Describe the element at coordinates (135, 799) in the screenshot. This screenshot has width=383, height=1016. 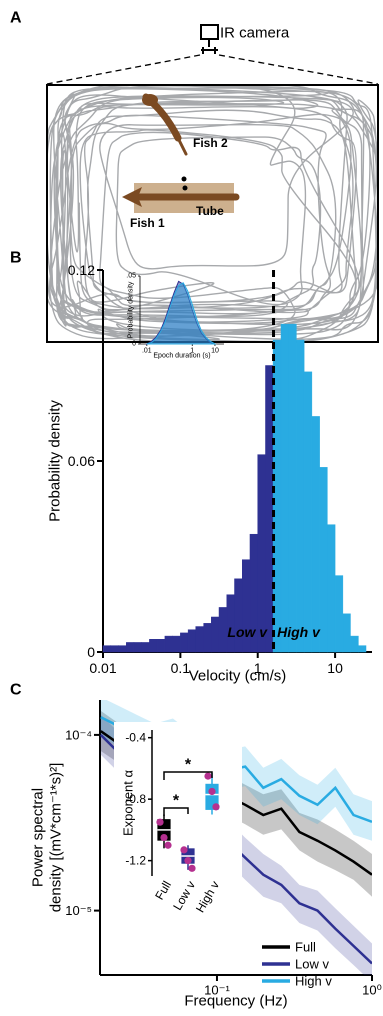
I see `y-tick-label: -0.8` at that location.